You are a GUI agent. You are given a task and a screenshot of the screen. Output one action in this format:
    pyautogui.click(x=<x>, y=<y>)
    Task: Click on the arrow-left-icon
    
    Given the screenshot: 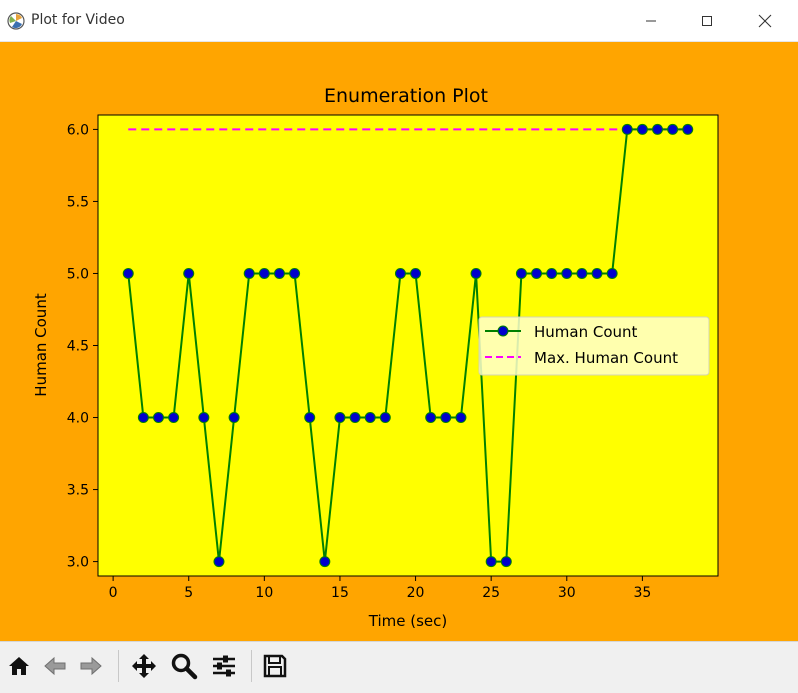 What is the action you would take?
    pyautogui.click(x=55, y=666)
    